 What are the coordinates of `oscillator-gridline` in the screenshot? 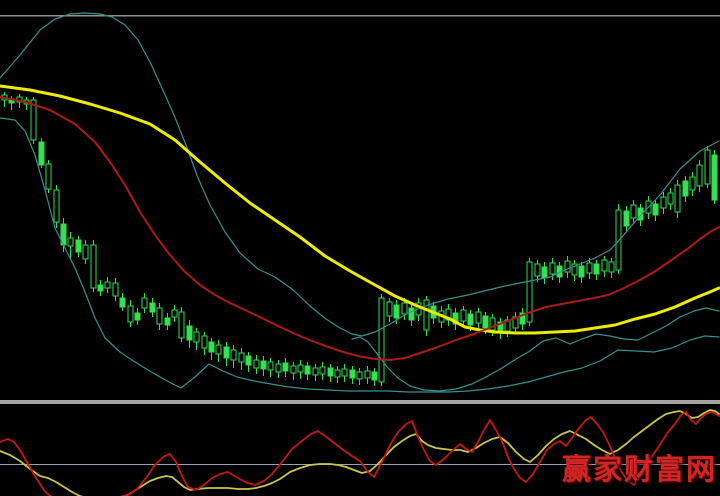 It's located at (360, 465).